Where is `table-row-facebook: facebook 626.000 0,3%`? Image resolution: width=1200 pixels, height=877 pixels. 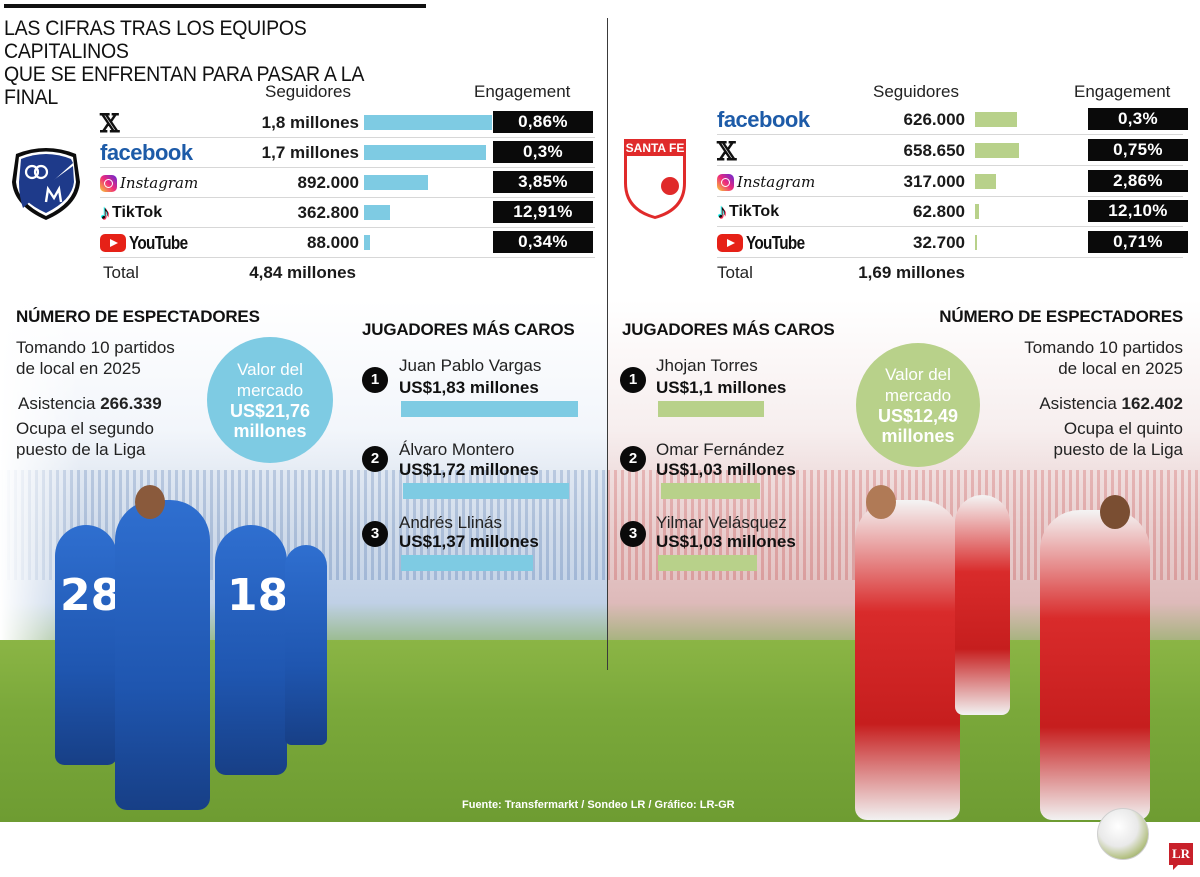 table-row-facebook: facebook 626.000 0,3% is located at coordinates (952, 120).